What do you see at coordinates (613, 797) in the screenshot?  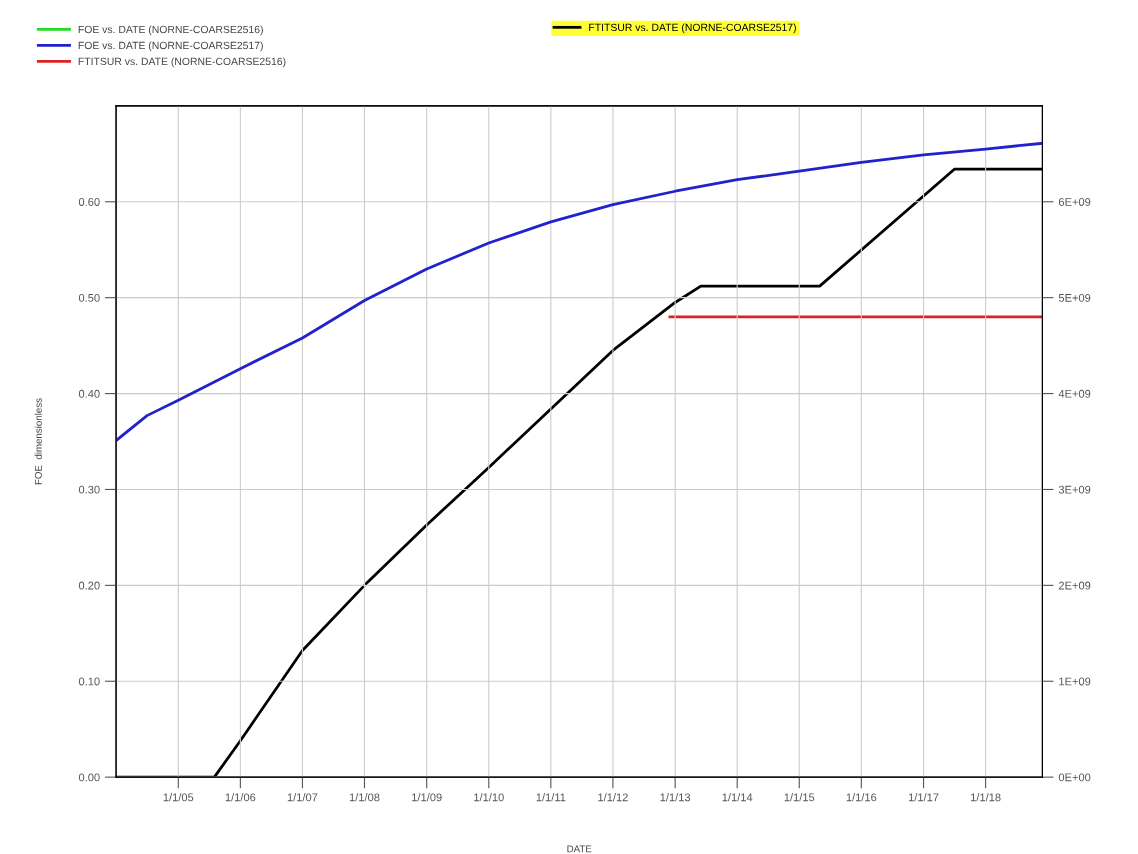 I see `x-tick-label: 1/1/12` at bounding box center [613, 797].